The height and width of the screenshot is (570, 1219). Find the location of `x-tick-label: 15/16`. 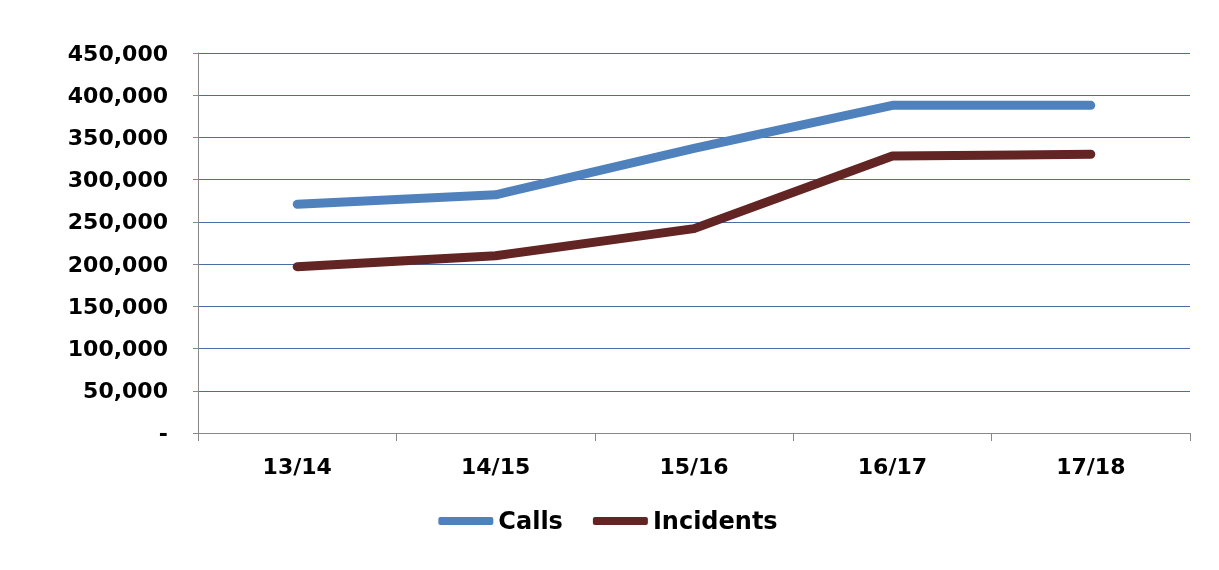

x-tick-label: 15/16 is located at coordinates (694, 466).